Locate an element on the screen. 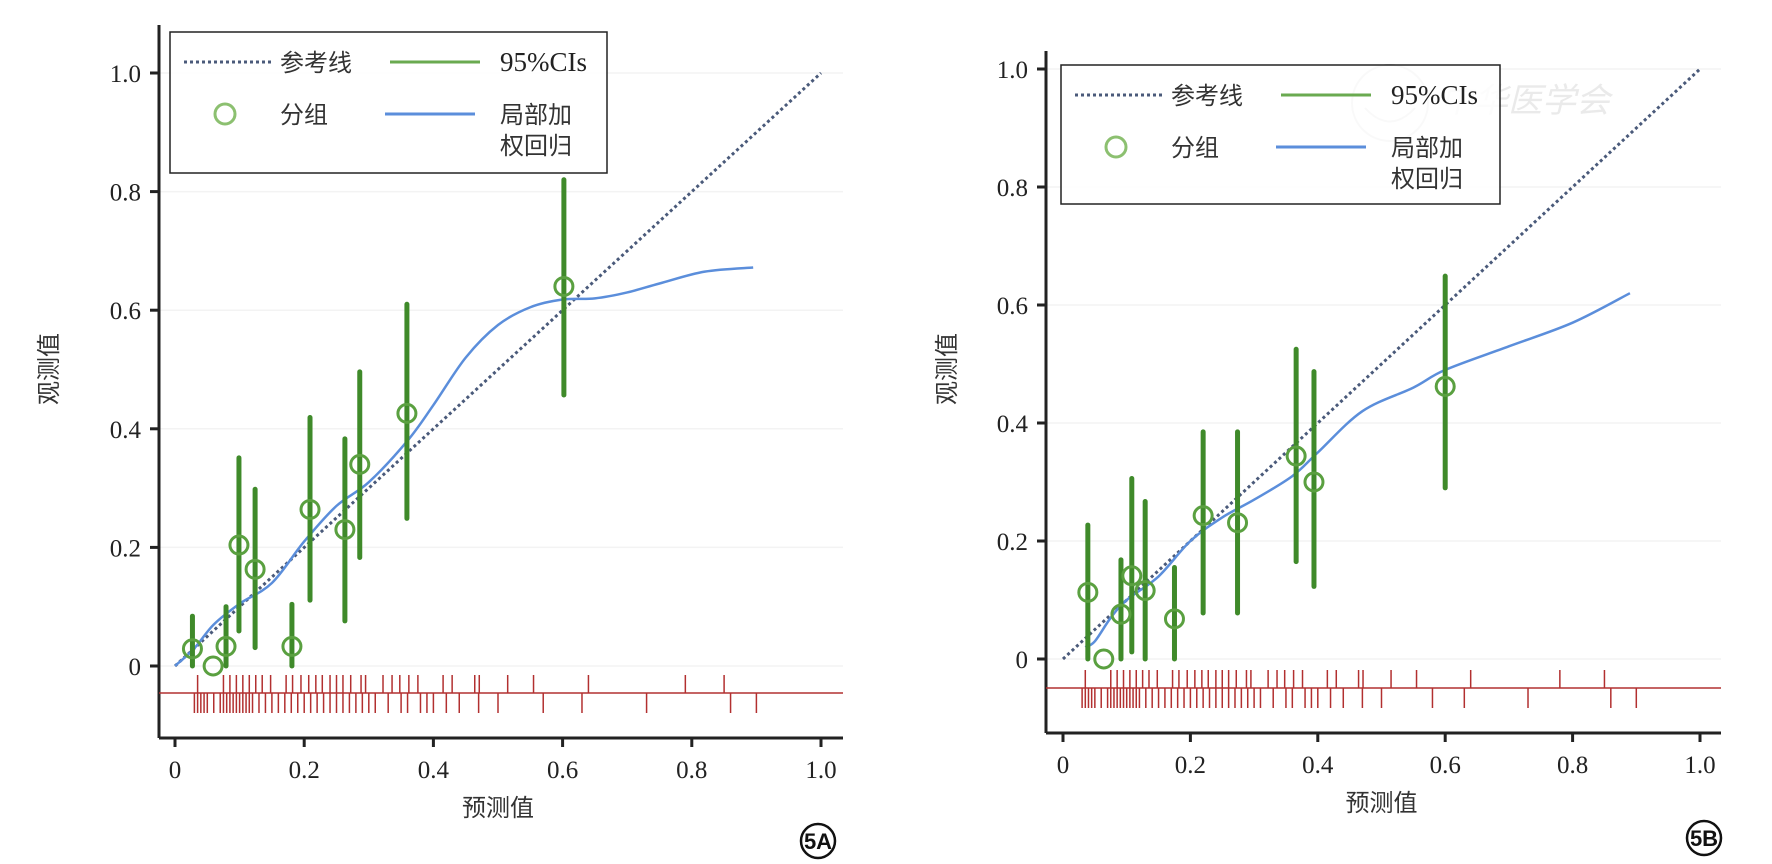 This screenshot has width=1772, height=864. loess-curve is located at coordinates (1357, 470).